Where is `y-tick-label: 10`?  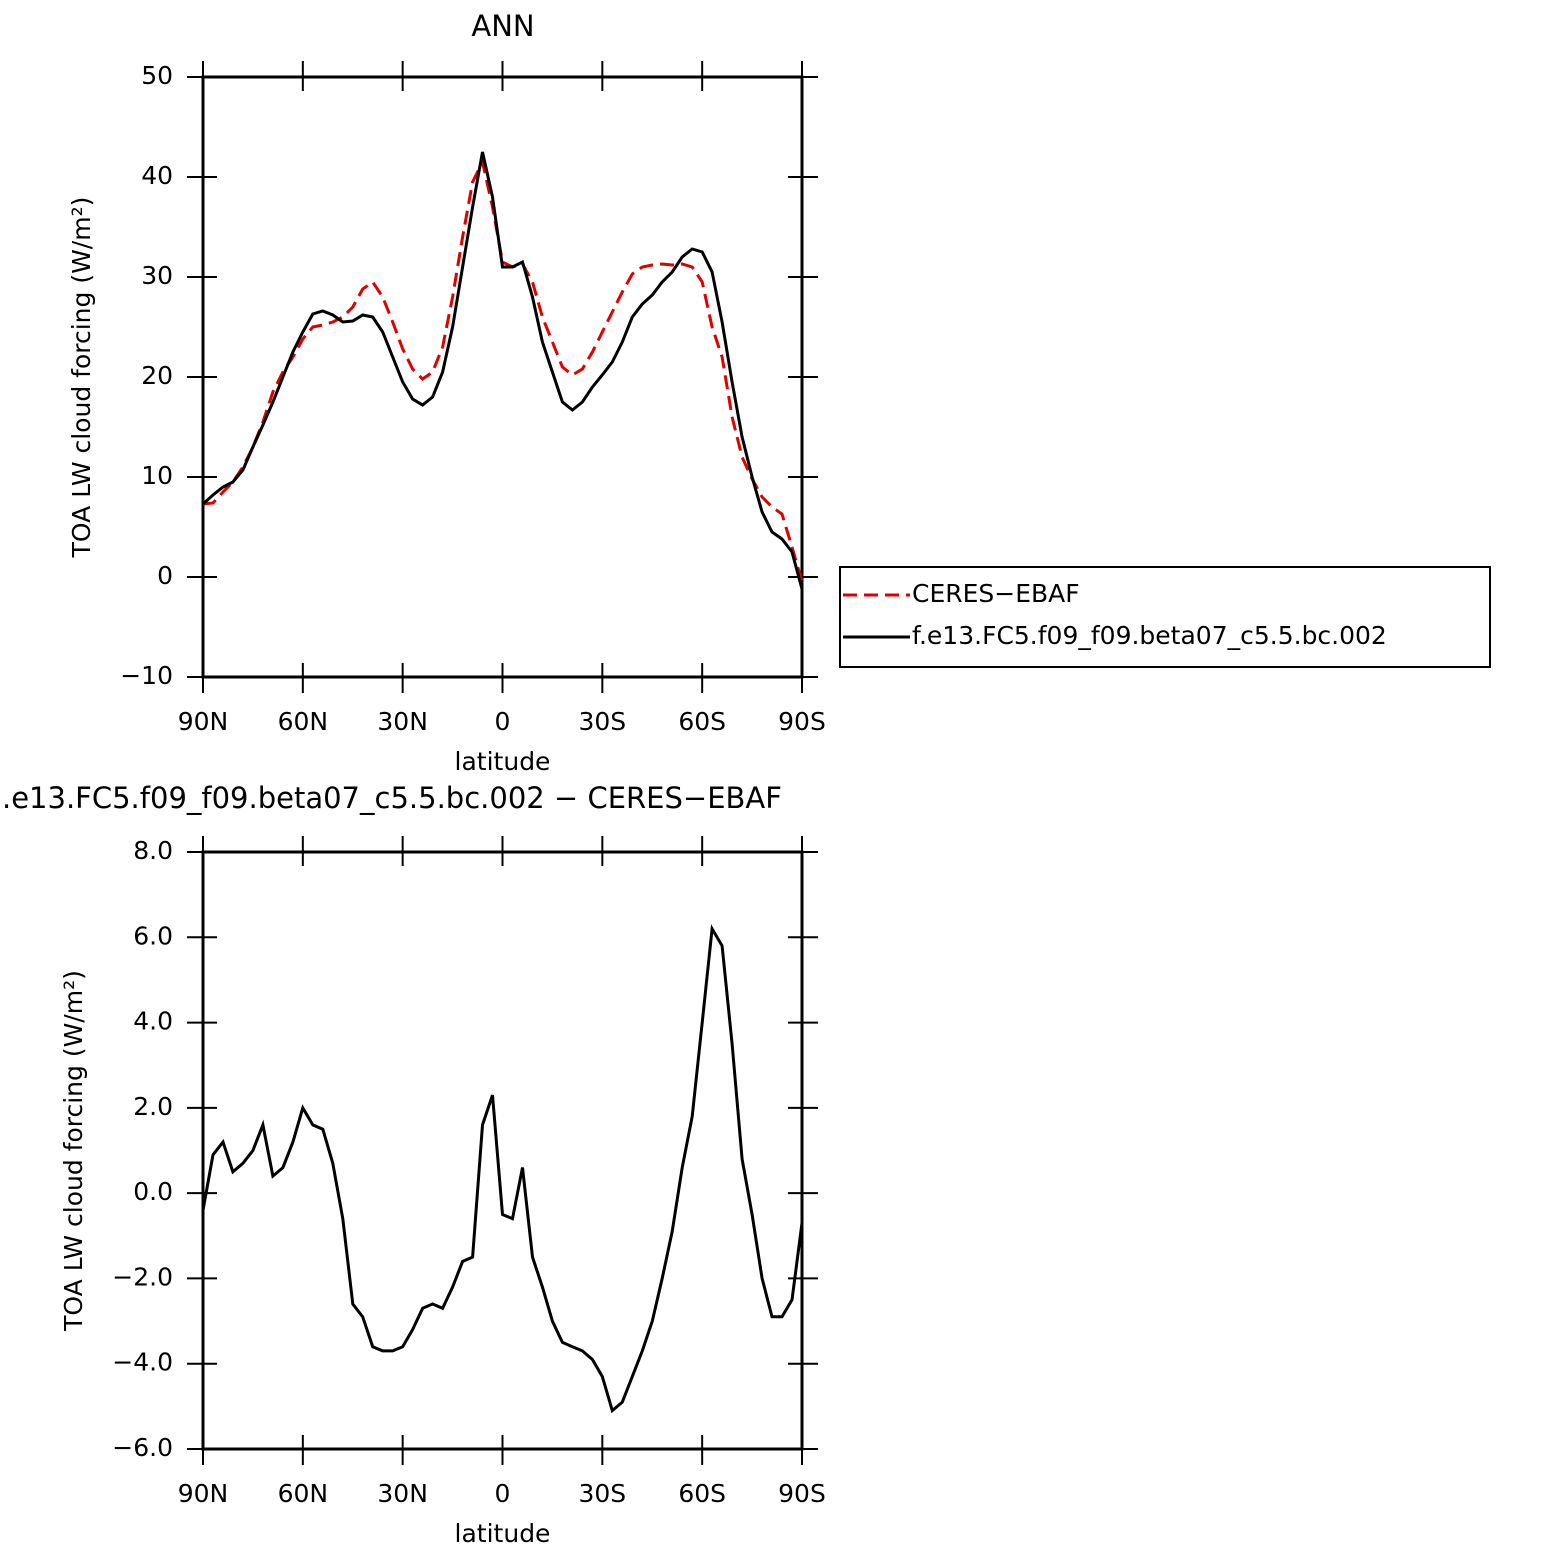 y-tick-label: 10 is located at coordinates (157, 475).